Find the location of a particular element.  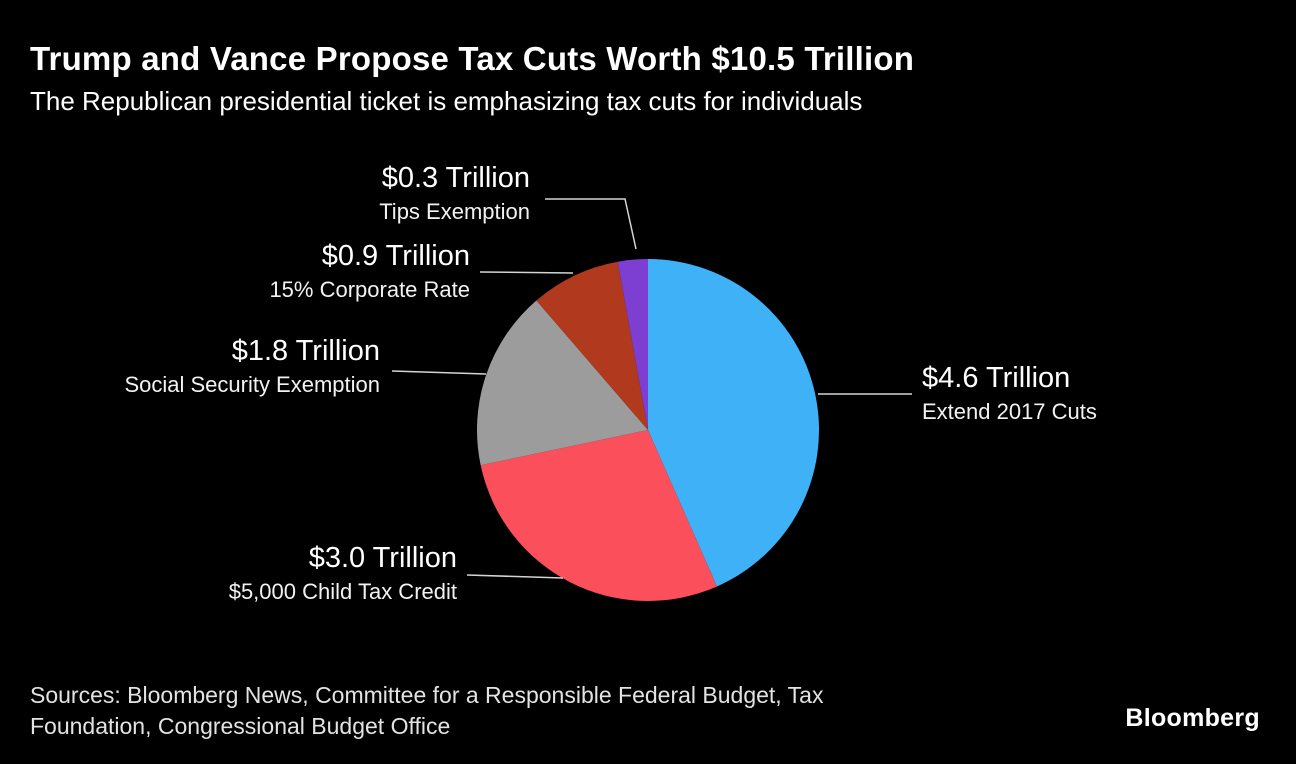

pie-slices-group is located at coordinates (648, 430).